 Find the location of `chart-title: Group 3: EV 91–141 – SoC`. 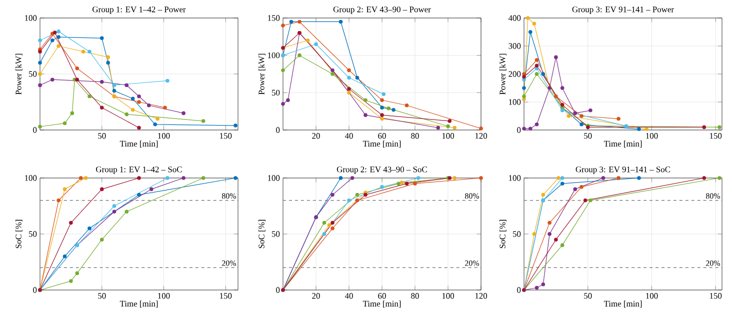

chart-title: Group 3: EV 91–141 – SoC is located at coordinates (623, 170).